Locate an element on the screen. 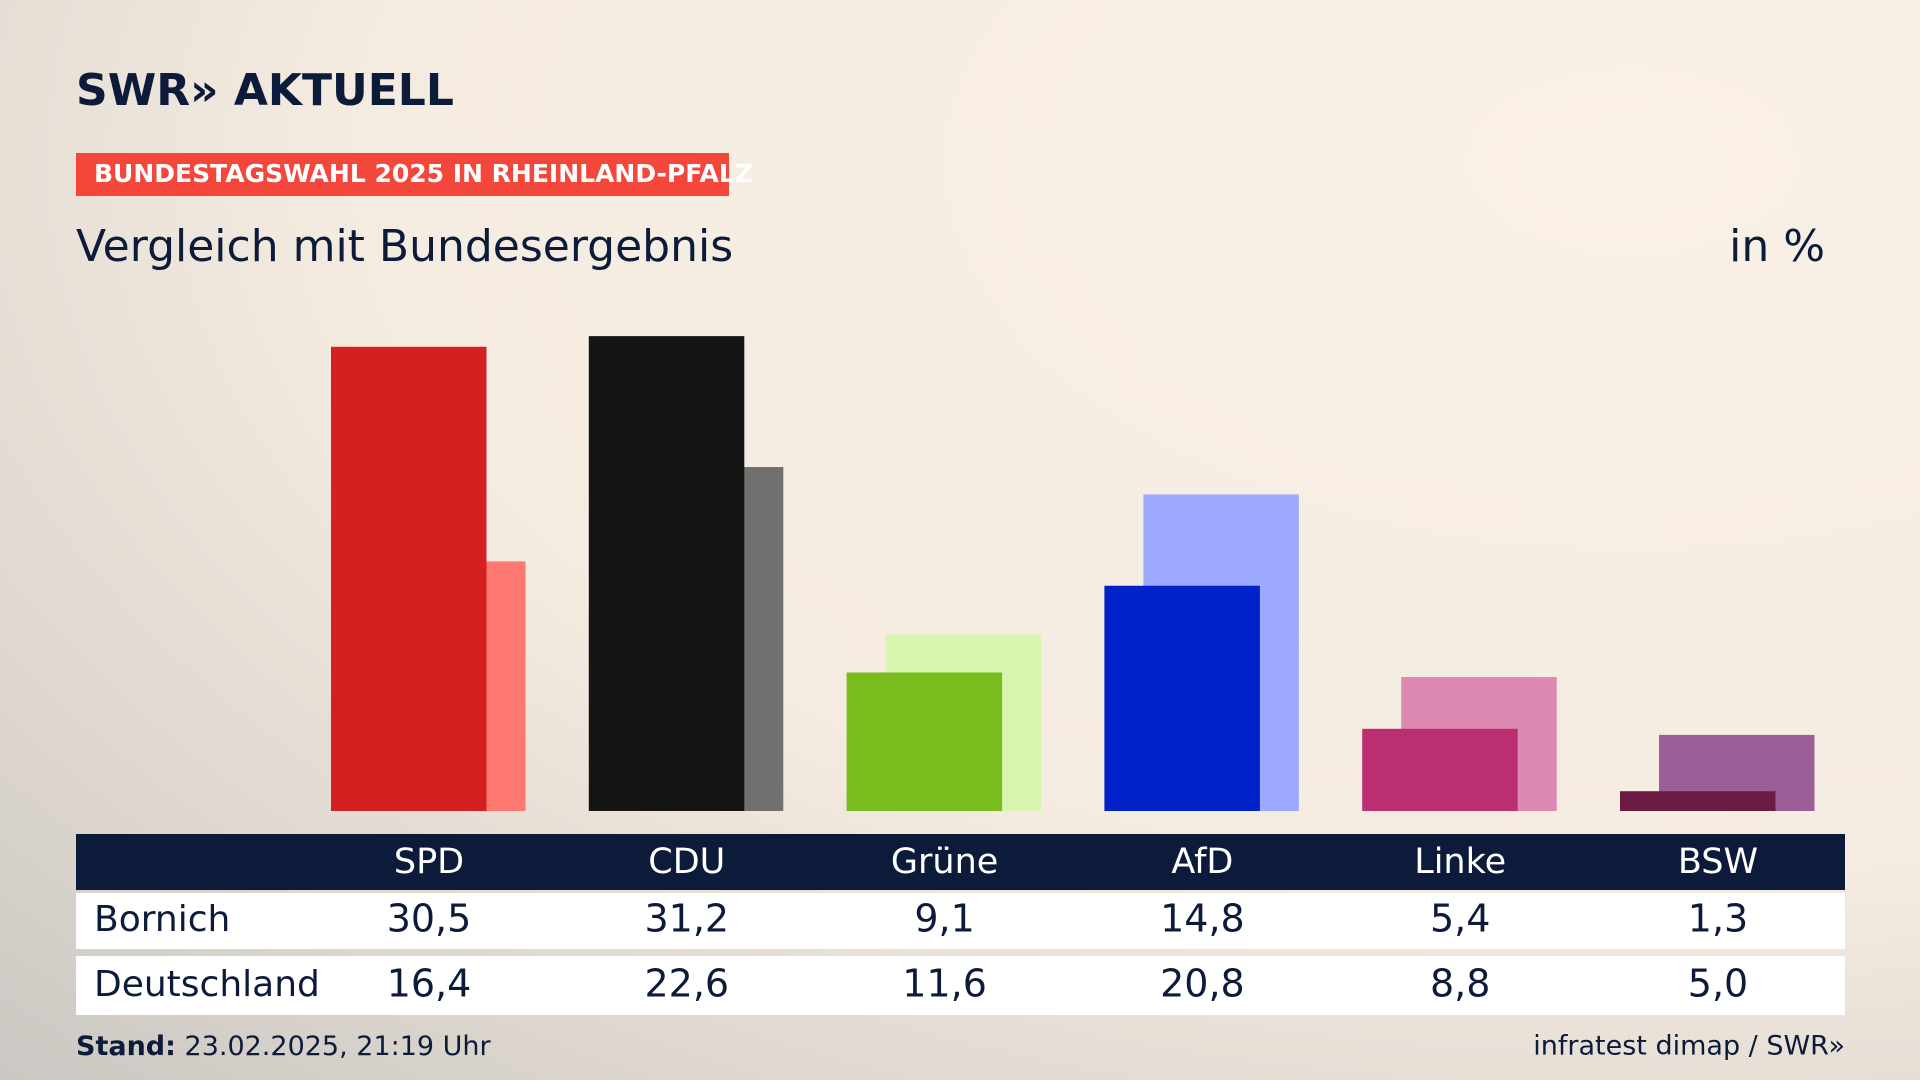 This screenshot has width=1920, height=1080. value-label: 1,3 is located at coordinates (1718, 919).